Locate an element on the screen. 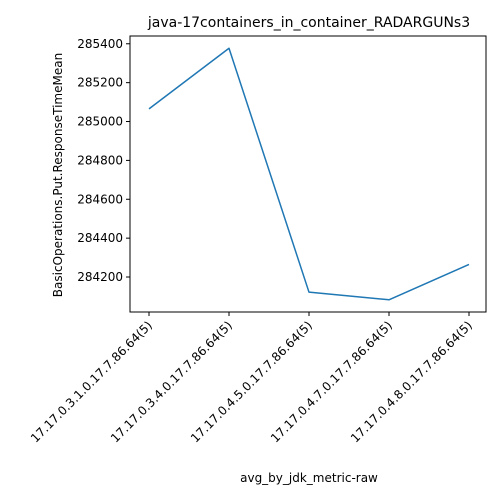  y-axis-title: BasicOperations.Put.ResponseTimeMean is located at coordinates (58, 175).